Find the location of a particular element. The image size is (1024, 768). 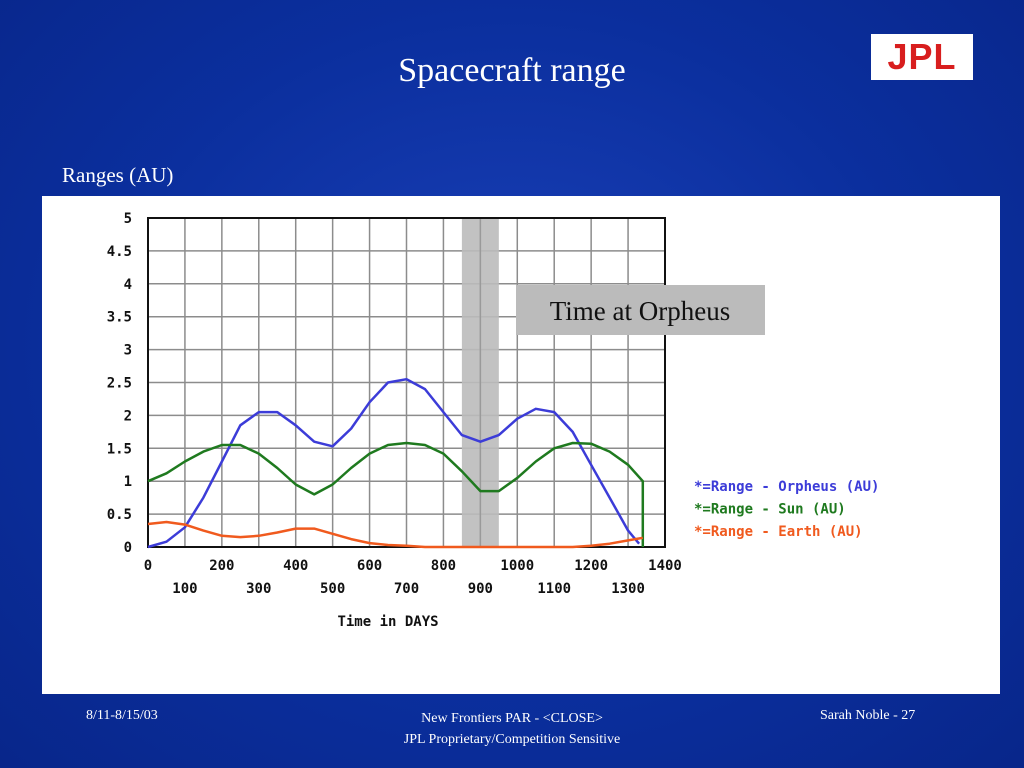

y-tick-label: 4 is located at coordinates (128, 285).